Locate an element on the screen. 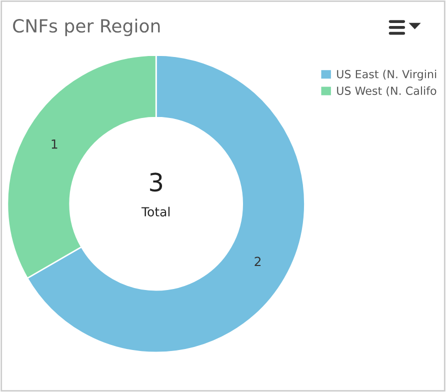  chart-title: CNFs per Region is located at coordinates (86, 27).